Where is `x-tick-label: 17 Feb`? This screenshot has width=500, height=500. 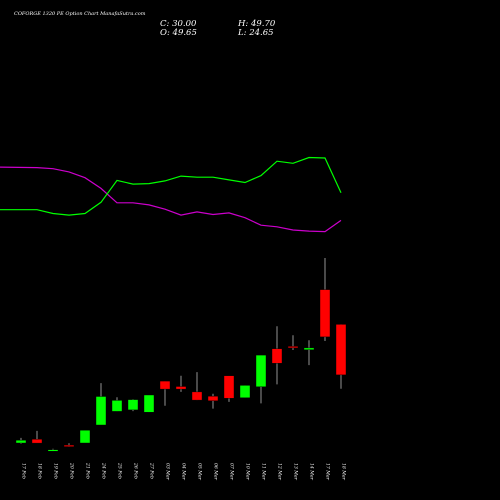 x-tick-label: 17 Feb is located at coordinates (24, 471).